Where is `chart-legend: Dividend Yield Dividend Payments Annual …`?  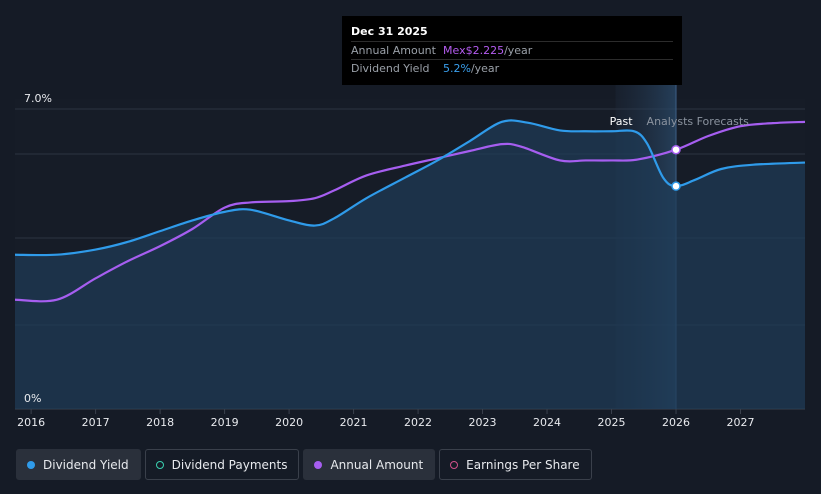
chart-legend: Dividend Yield Dividend Payments Annual … is located at coordinates (304, 464).